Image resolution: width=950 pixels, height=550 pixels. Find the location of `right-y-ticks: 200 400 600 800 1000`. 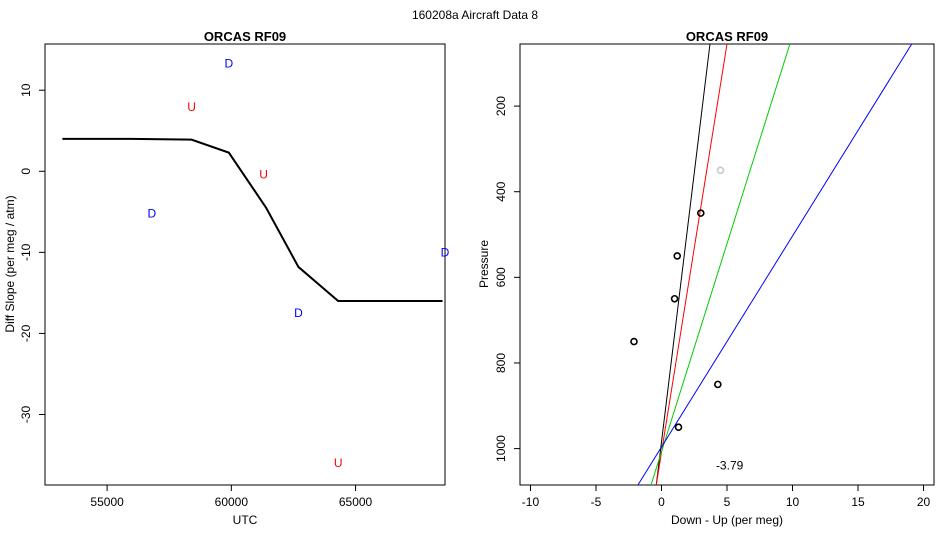

right-y-ticks: 200 400 600 800 1000 is located at coordinates (507, 279).